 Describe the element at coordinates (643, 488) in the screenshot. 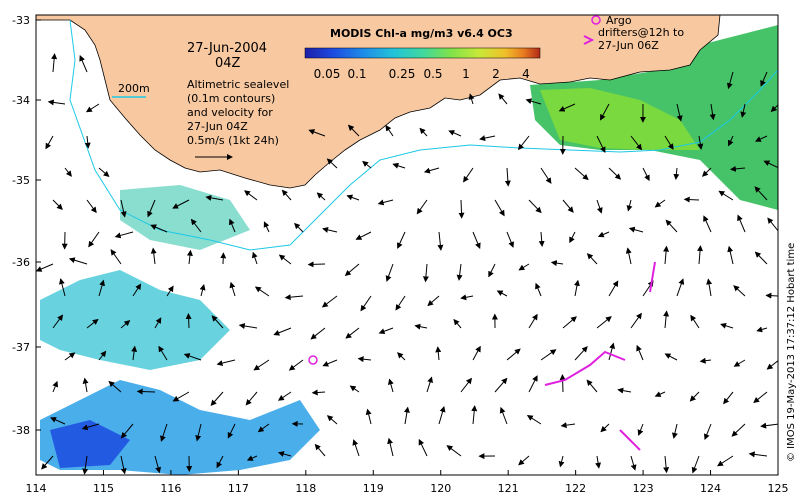

I see `x-tick-label: 123` at that location.